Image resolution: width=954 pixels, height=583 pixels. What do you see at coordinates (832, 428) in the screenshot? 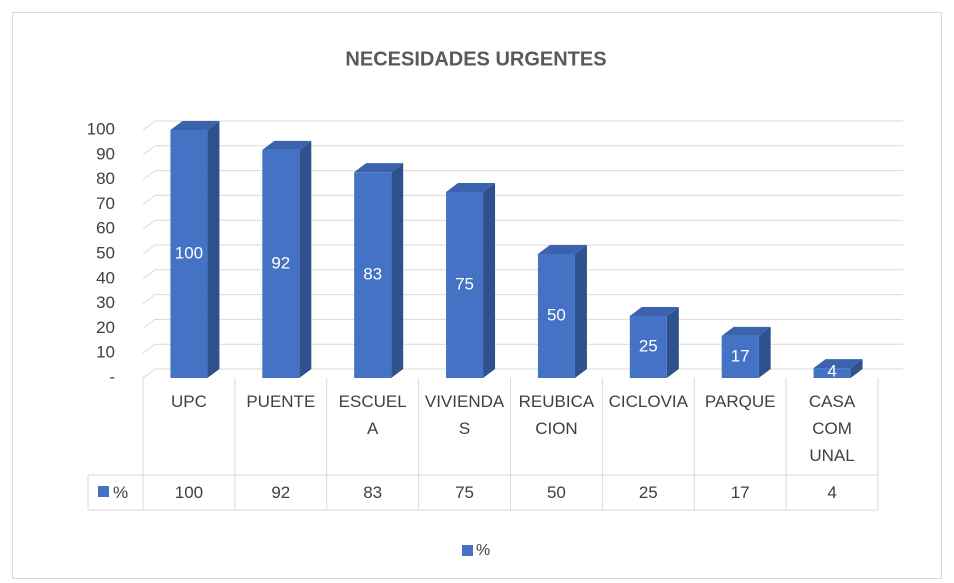
I see `x-tick-label: CASA COMUNAL` at bounding box center [832, 428].